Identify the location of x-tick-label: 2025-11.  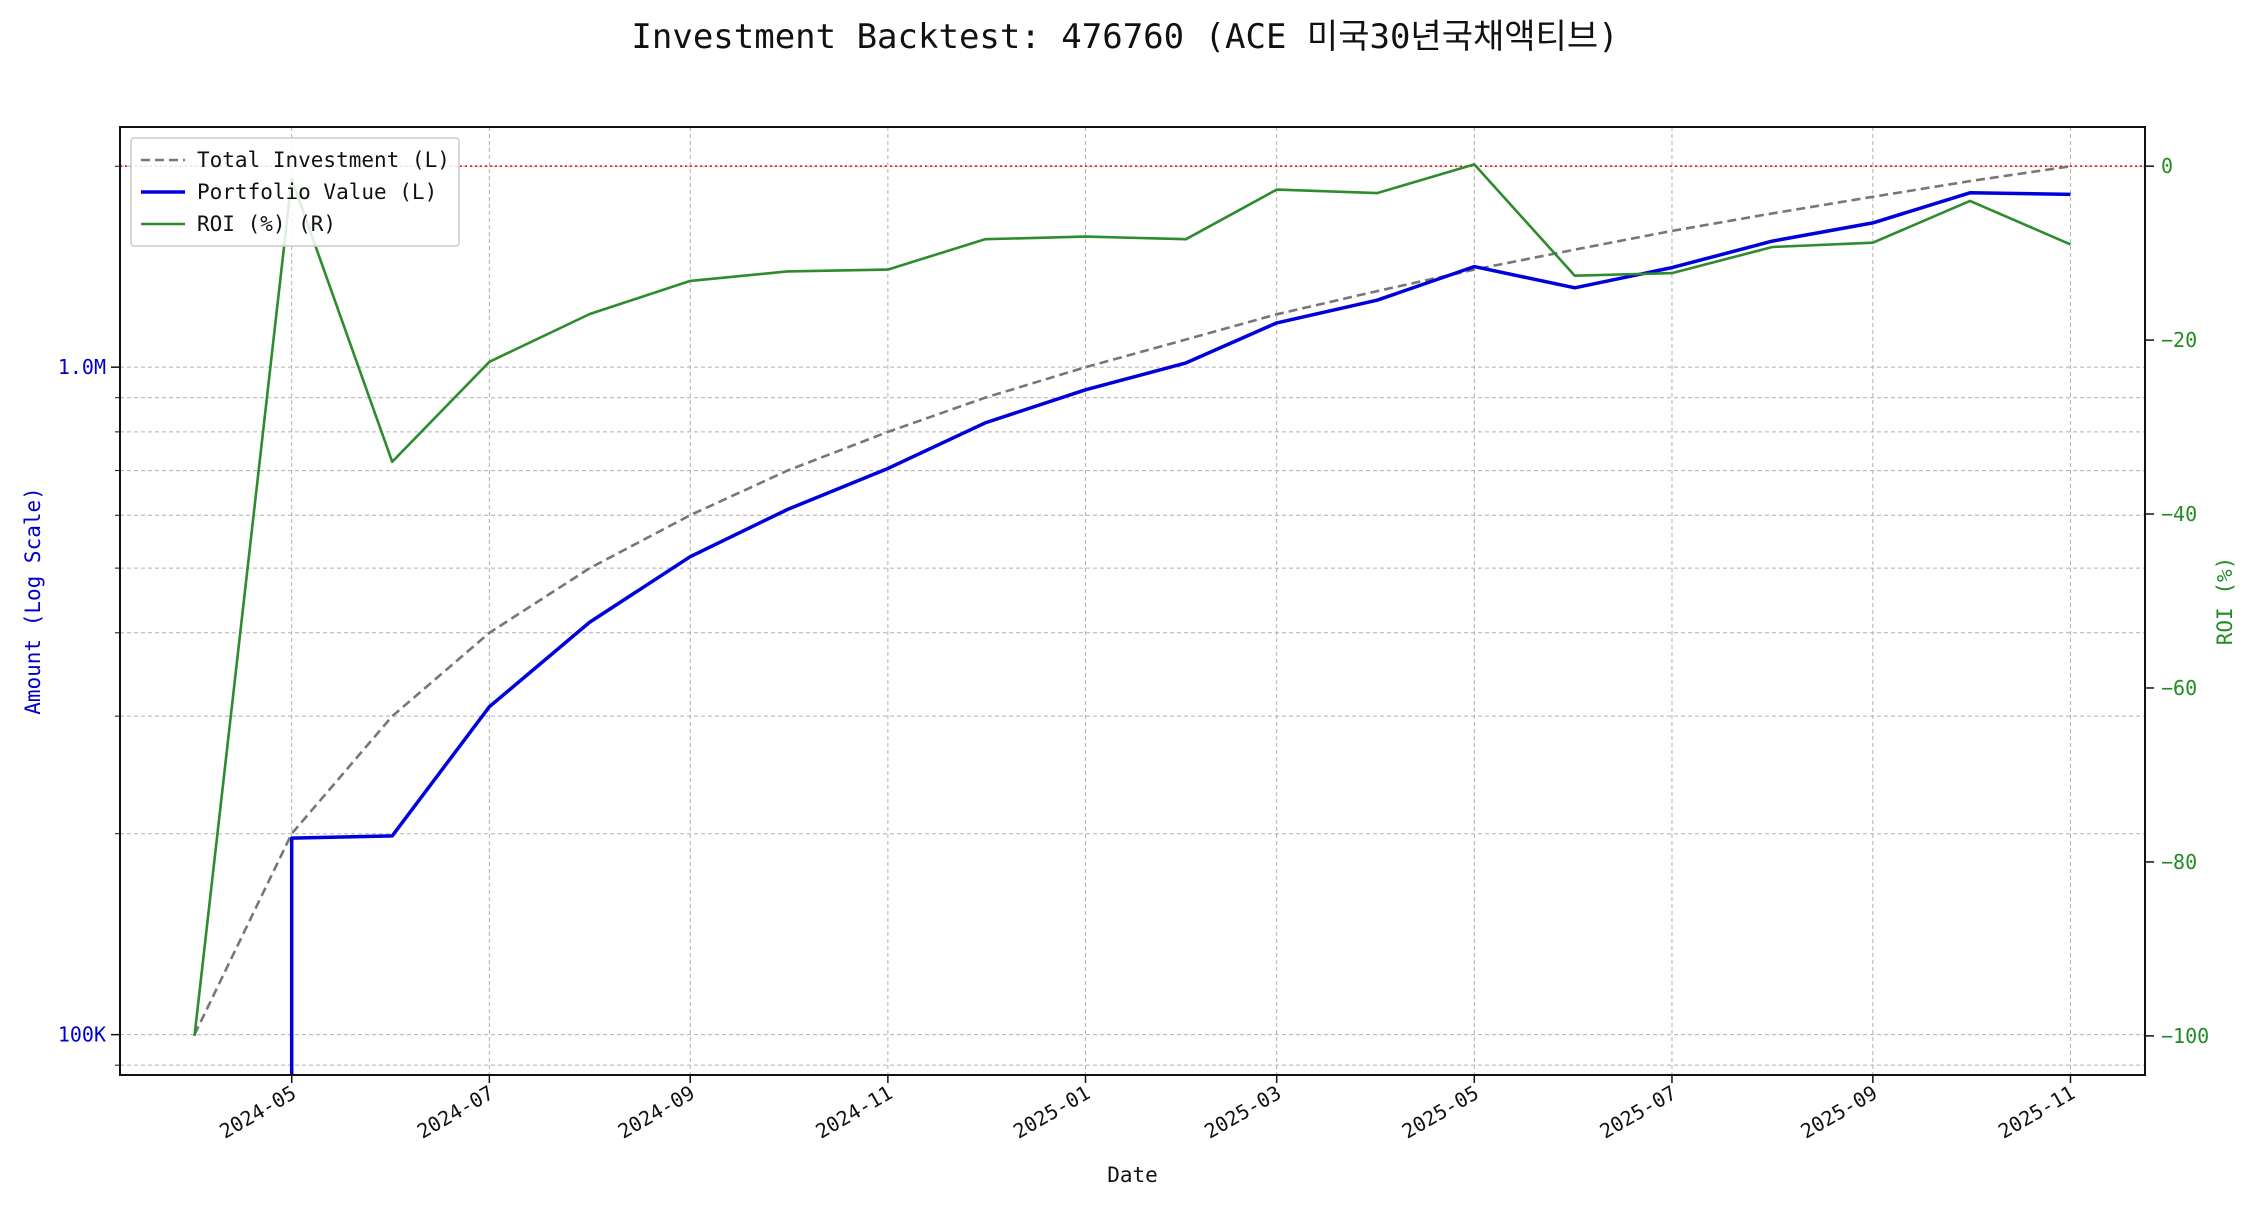
(2036, 1112).